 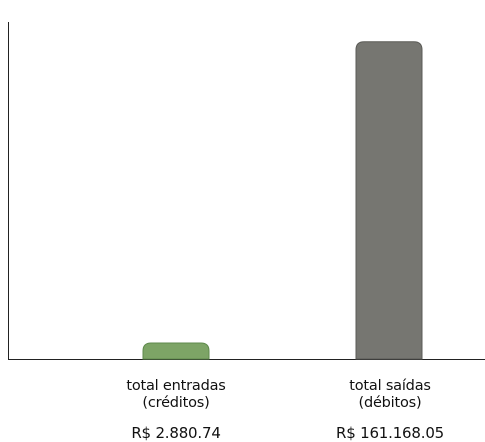 I want to click on category-label-entradas-line2: (créditos), so click(x=176, y=403).